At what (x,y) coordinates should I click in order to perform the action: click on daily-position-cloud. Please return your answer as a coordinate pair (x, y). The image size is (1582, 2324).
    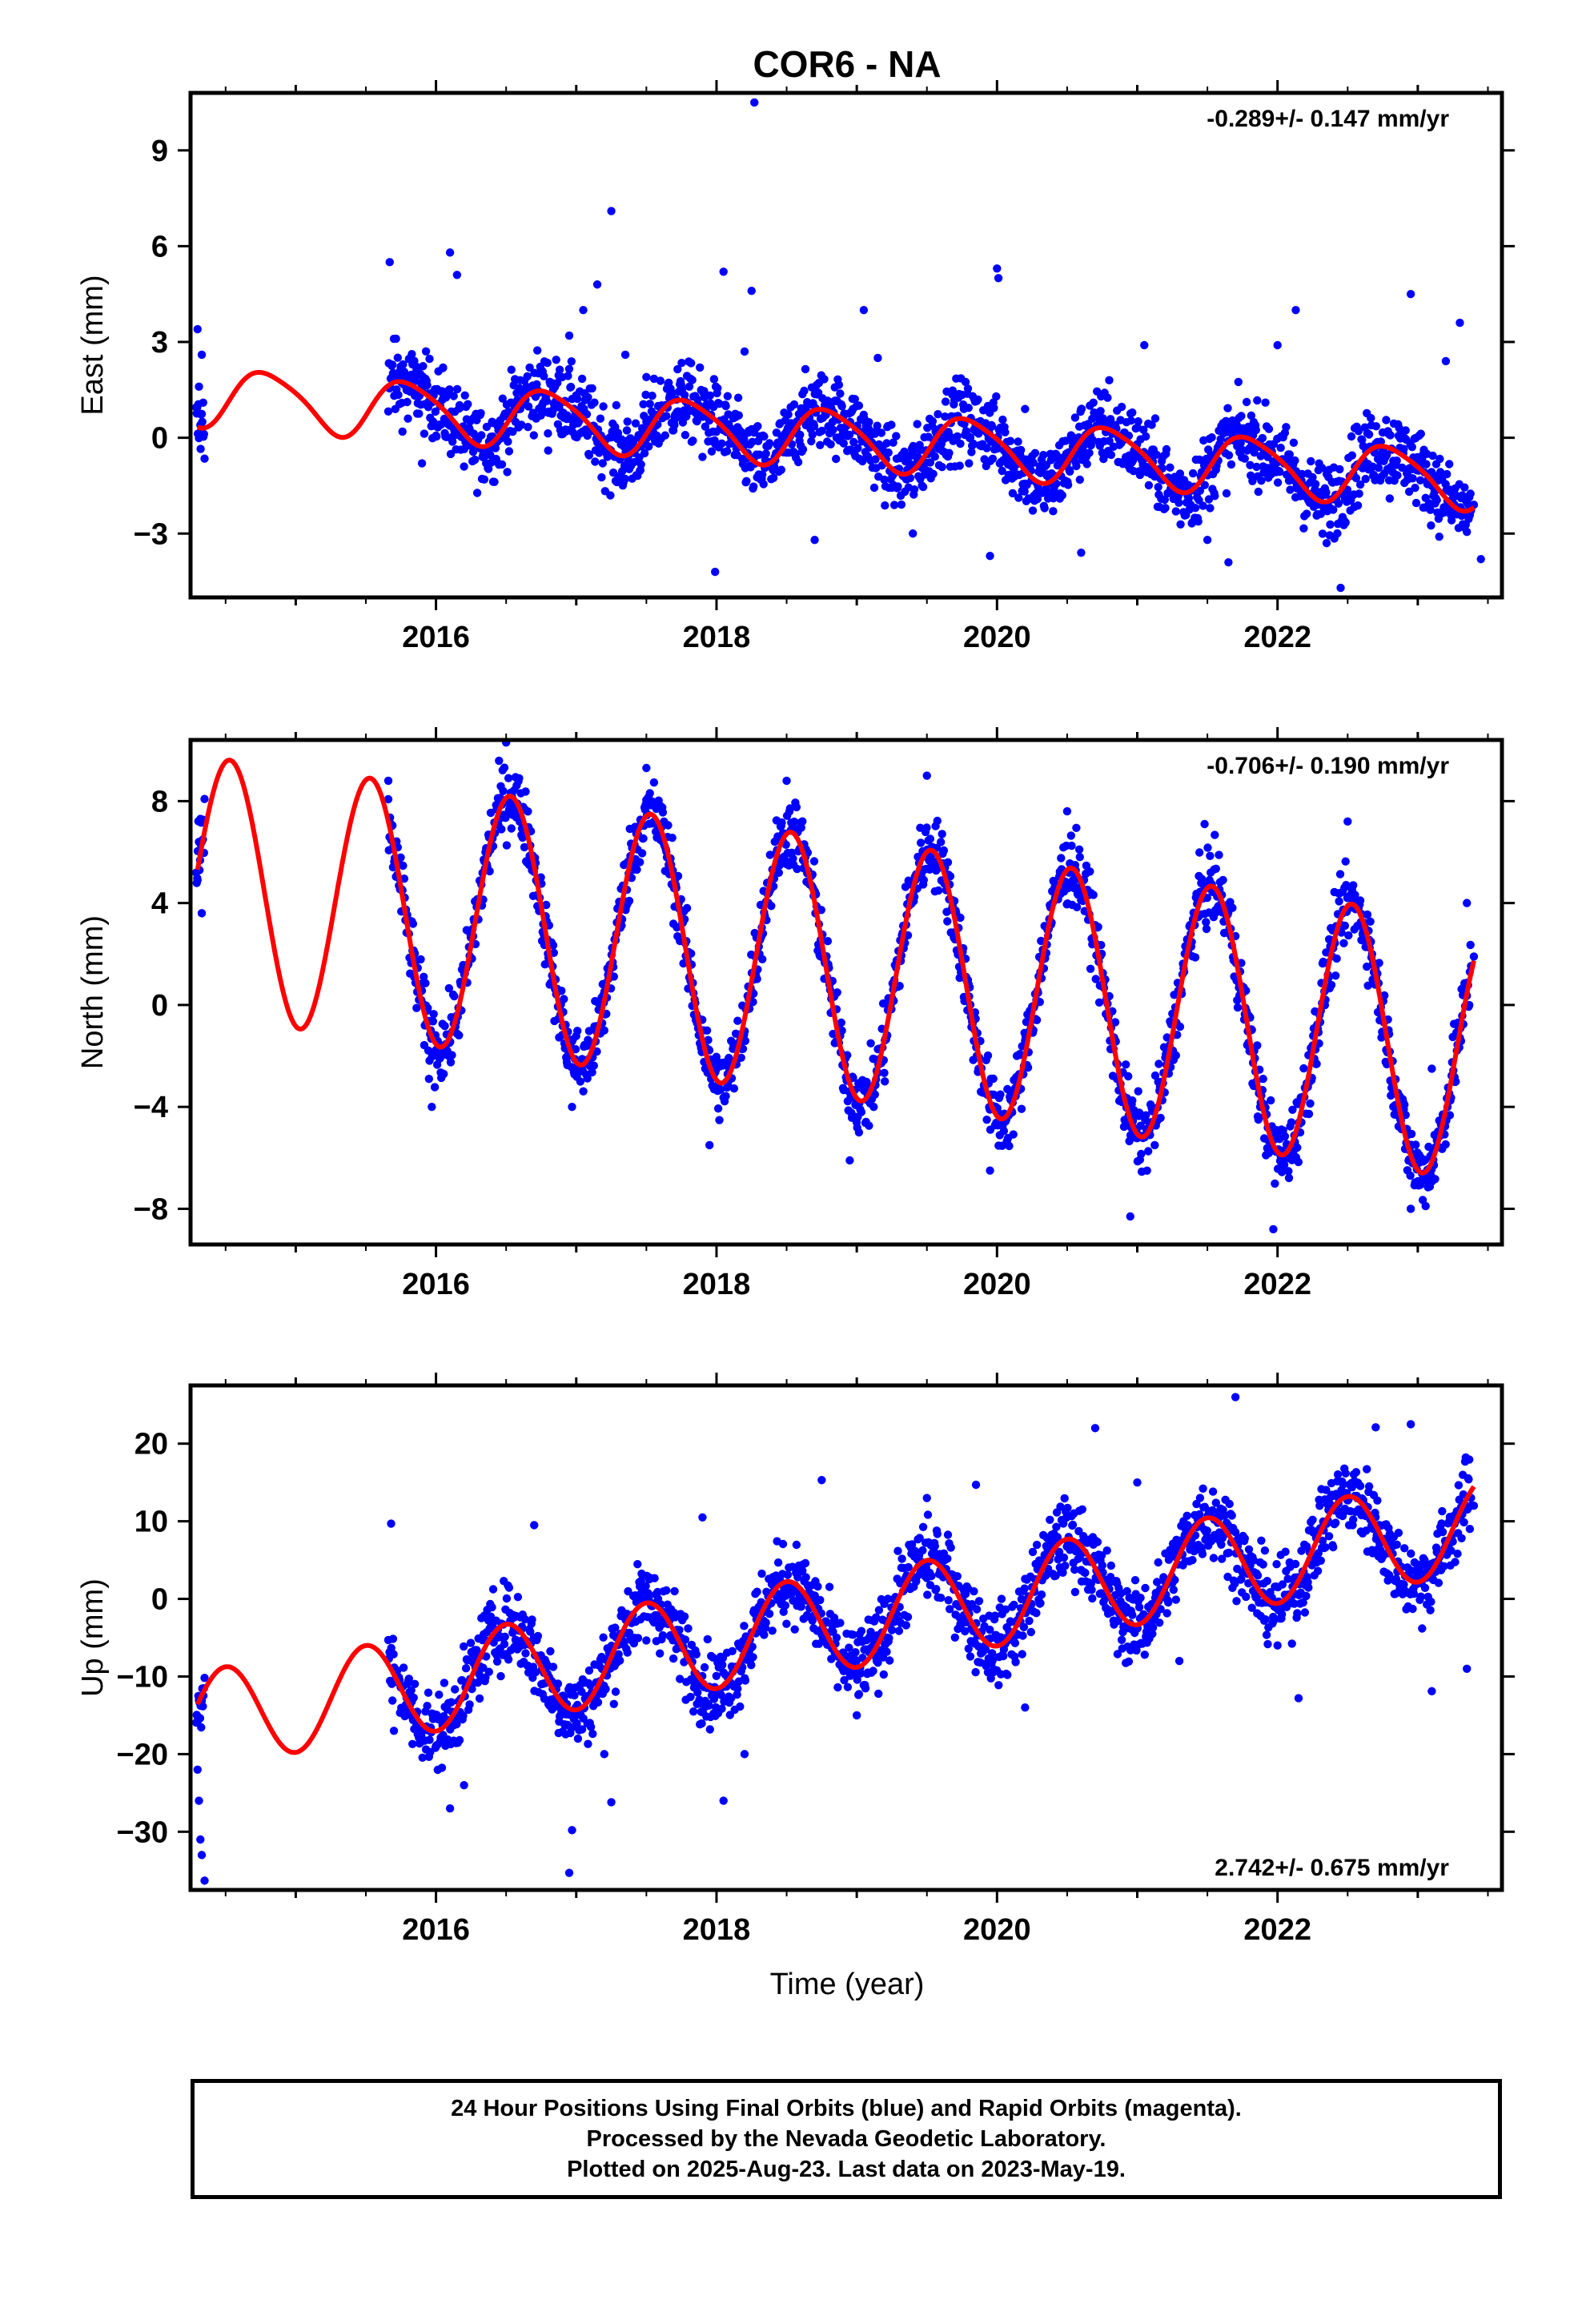
    Looking at the image, I should click on (833, 1614).